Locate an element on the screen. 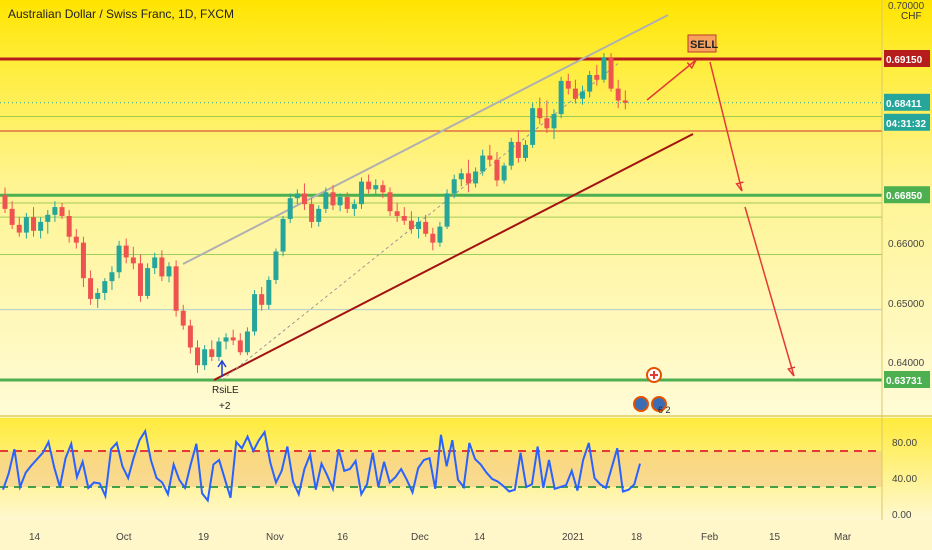 The image size is (932, 550). osc-band-fill is located at coordinates (441, 469).